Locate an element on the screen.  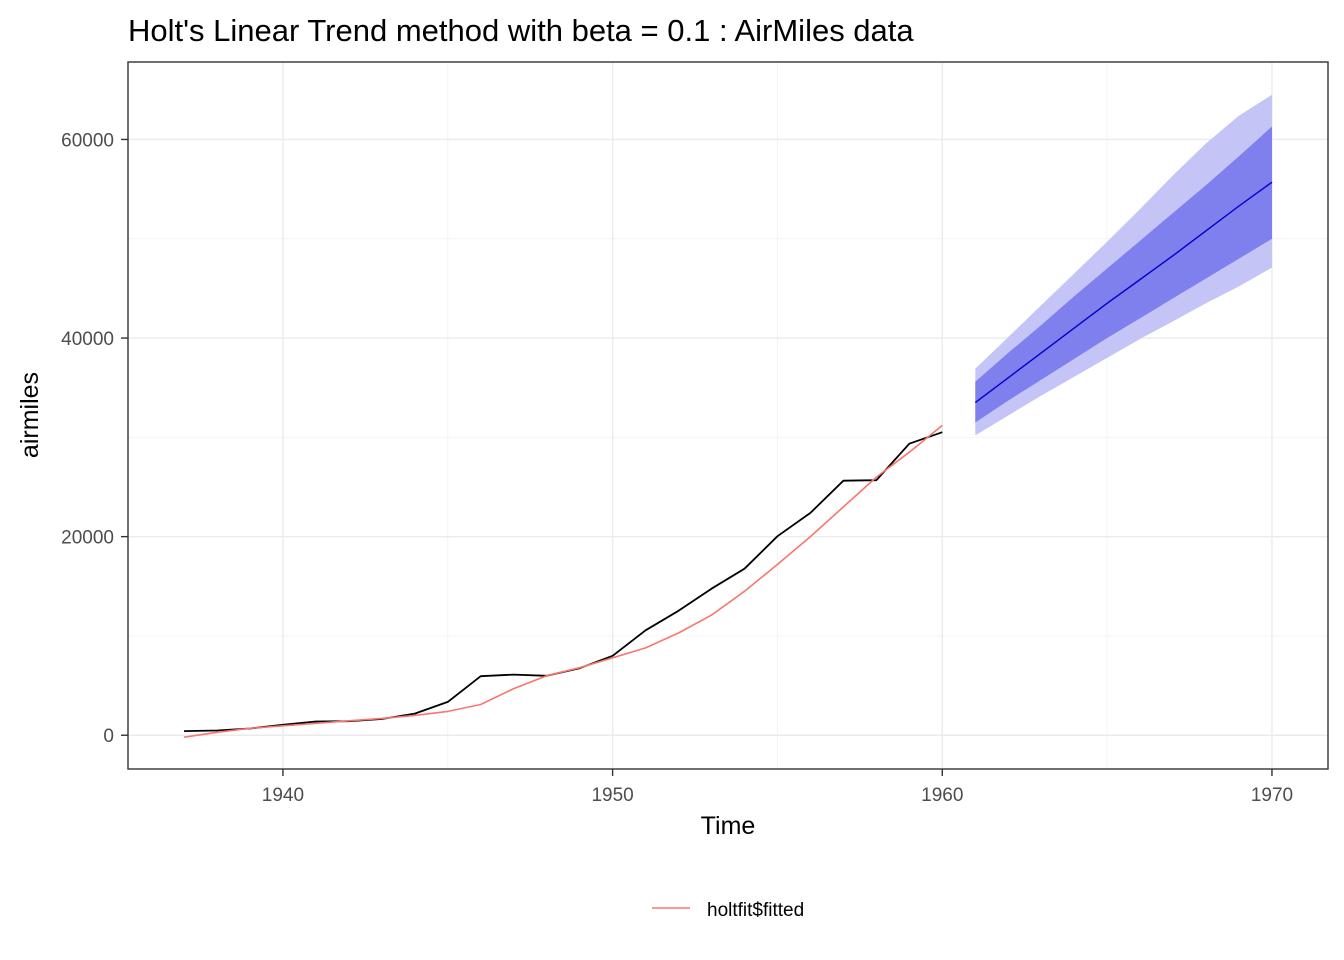
x-tick-label: 1950 is located at coordinates (612, 795).